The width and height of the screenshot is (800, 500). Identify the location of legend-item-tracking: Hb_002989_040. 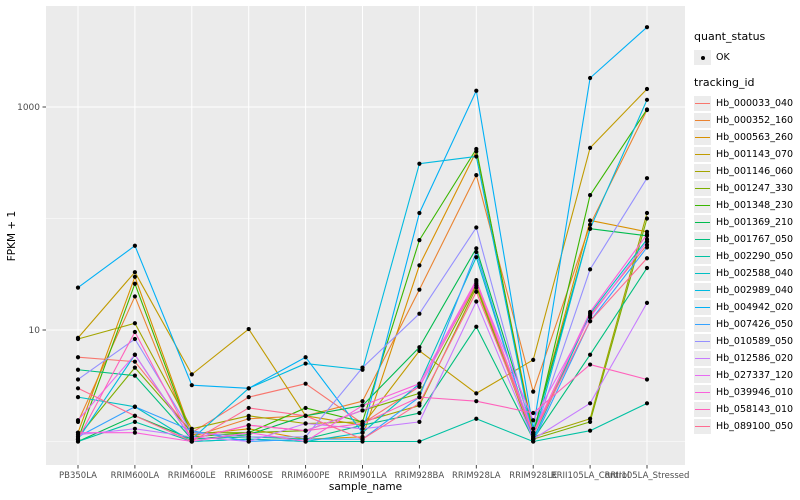
(747, 290).